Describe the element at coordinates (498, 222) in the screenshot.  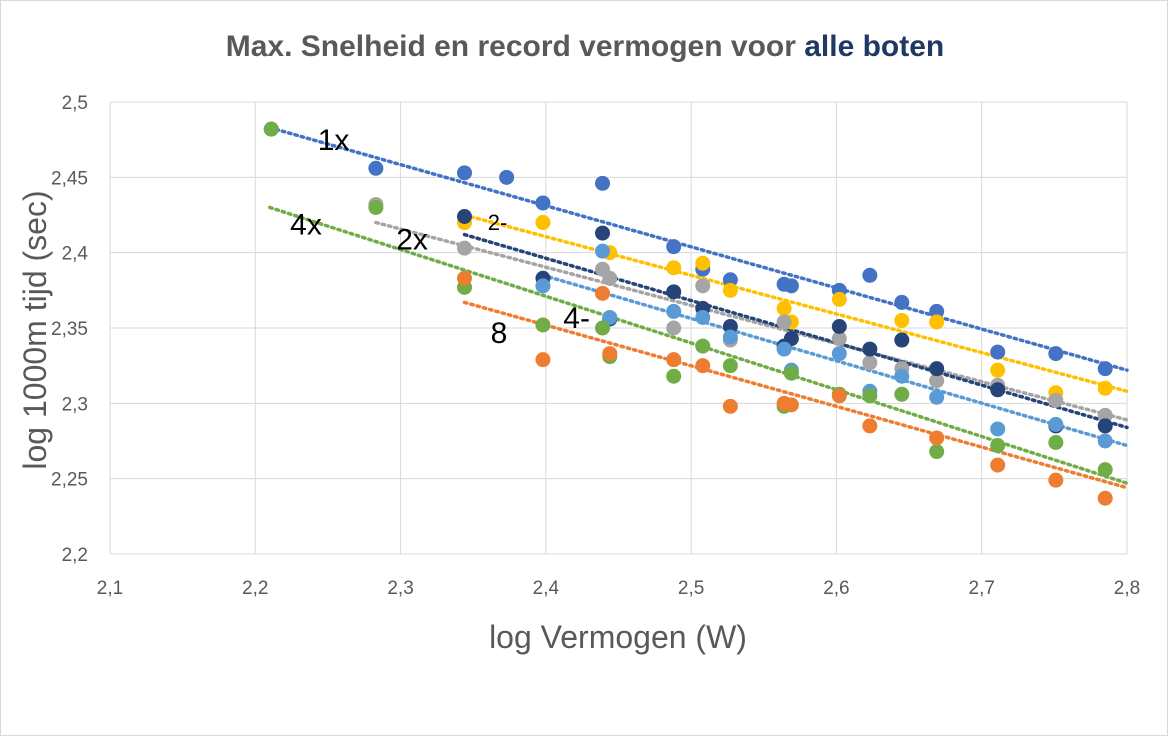
I see `series-annotation: 2-` at that location.